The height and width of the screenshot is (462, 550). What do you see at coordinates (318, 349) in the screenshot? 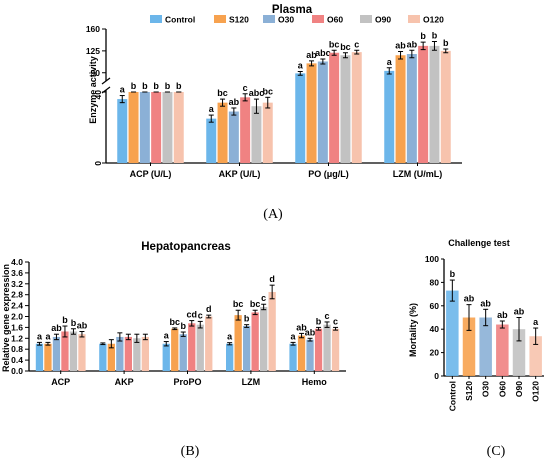
I see `hepatopancreas-bar-o60-hemo` at bounding box center [318, 349].